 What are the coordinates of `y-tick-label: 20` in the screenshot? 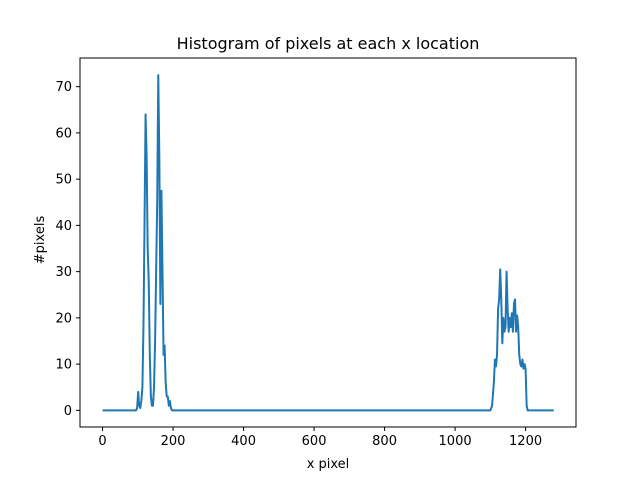 It's located at (63, 318).